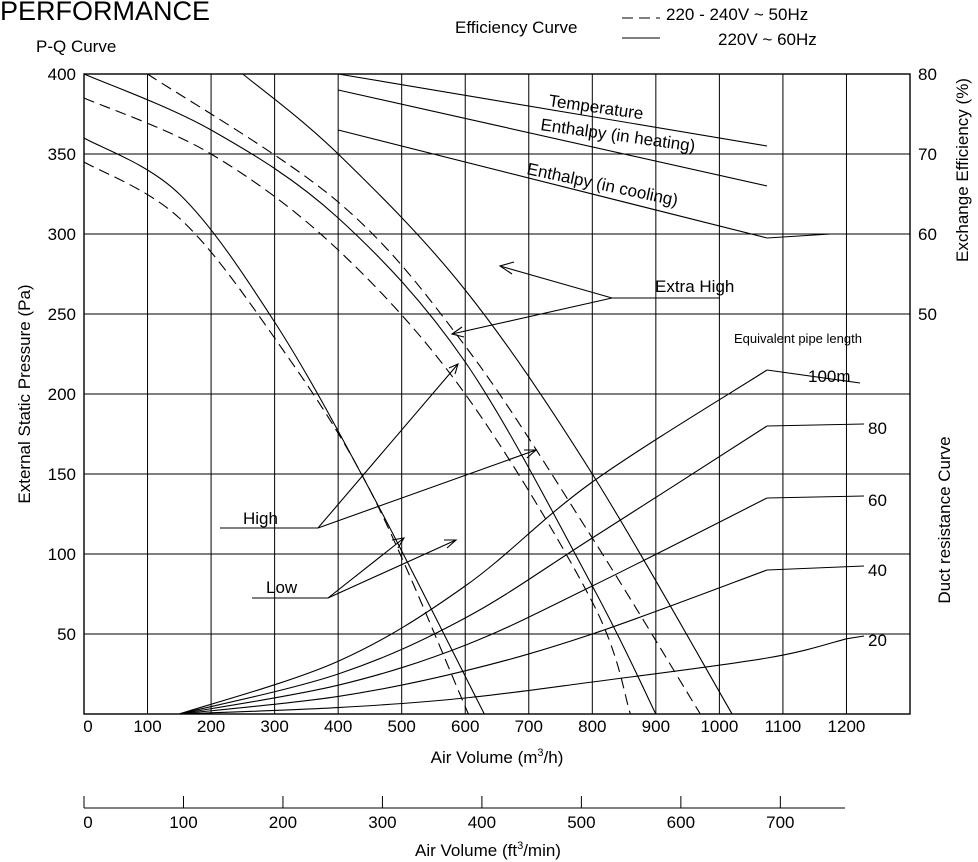  I want to click on x-tick-label: 500, so click(402, 726).